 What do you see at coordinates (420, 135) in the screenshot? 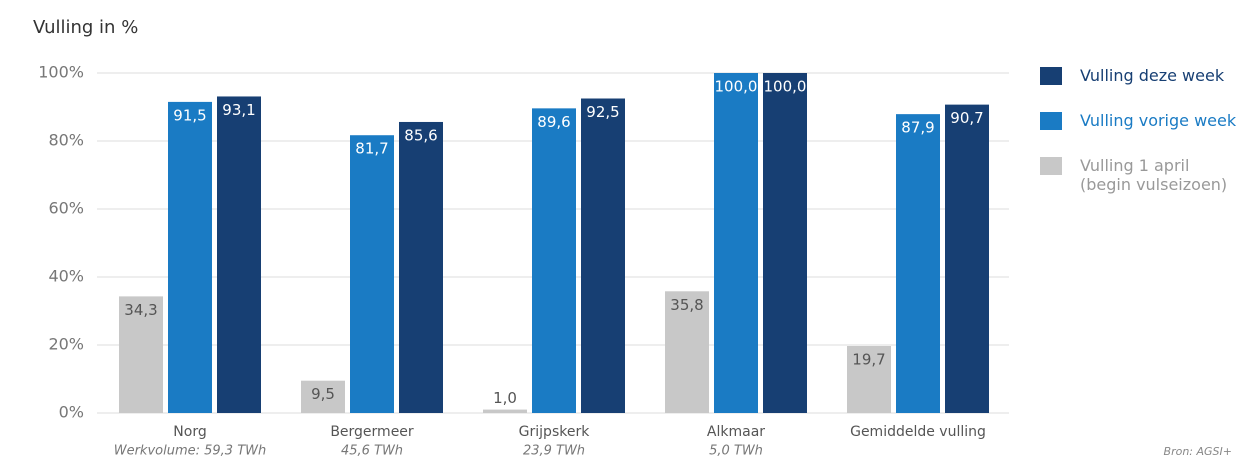
I see `value-label: 85,6` at bounding box center [420, 135].